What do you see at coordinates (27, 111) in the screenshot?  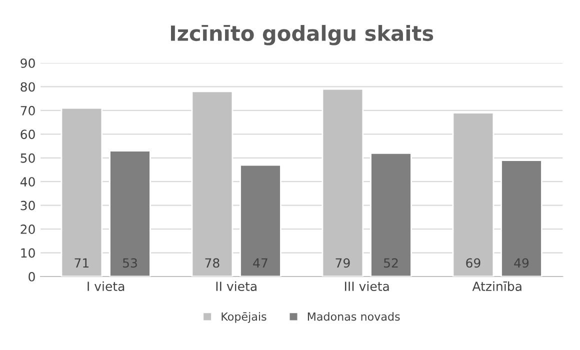 I see `y-tick-label: 70` at bounding box center [27, 111].